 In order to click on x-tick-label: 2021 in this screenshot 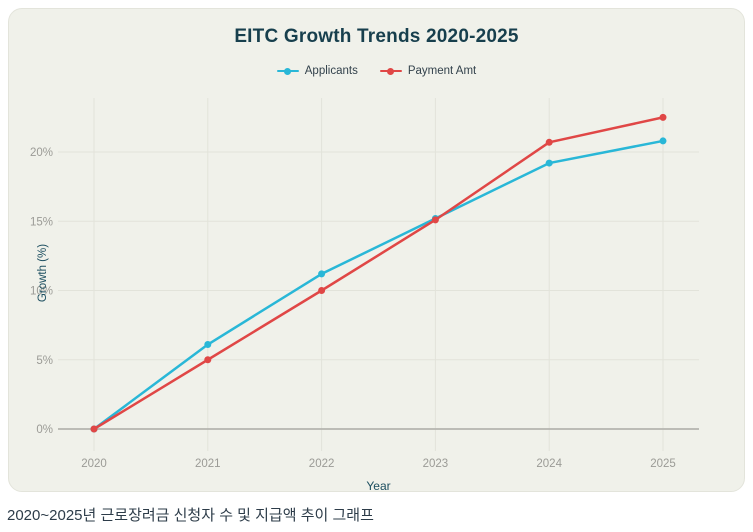, I will do `click(208, 464)`.